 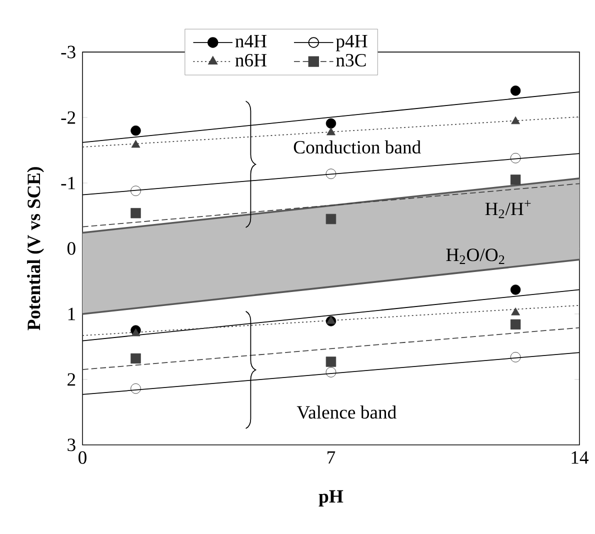 What do you see at coordinates (71, 314) in the screenshot?
I see `y-tick-label: 1` at bounding box center [71, 314].